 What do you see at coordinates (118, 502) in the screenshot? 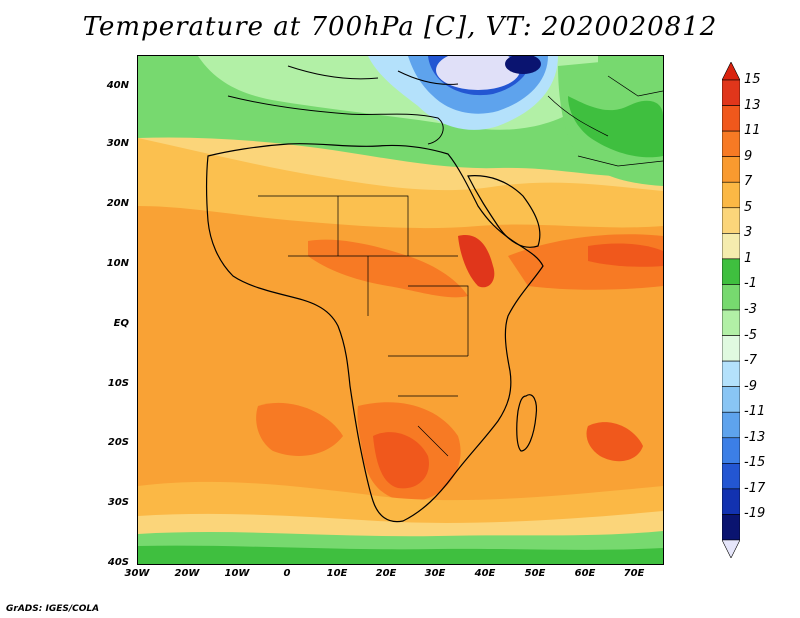
I see `lat-label-30s: 30S` at bounding box center [118, 502].